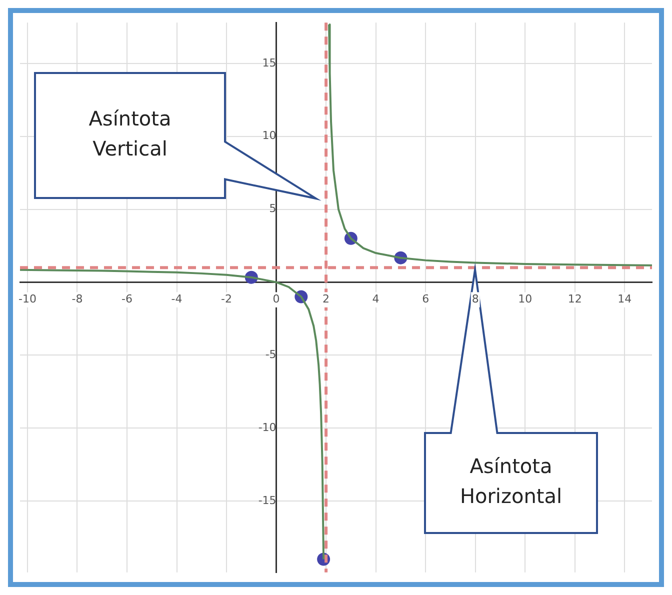  What do you see at coordinates (226, 299) in the screenshot?
I see `x-tick-label: -2` at bounding box center [226, 299].